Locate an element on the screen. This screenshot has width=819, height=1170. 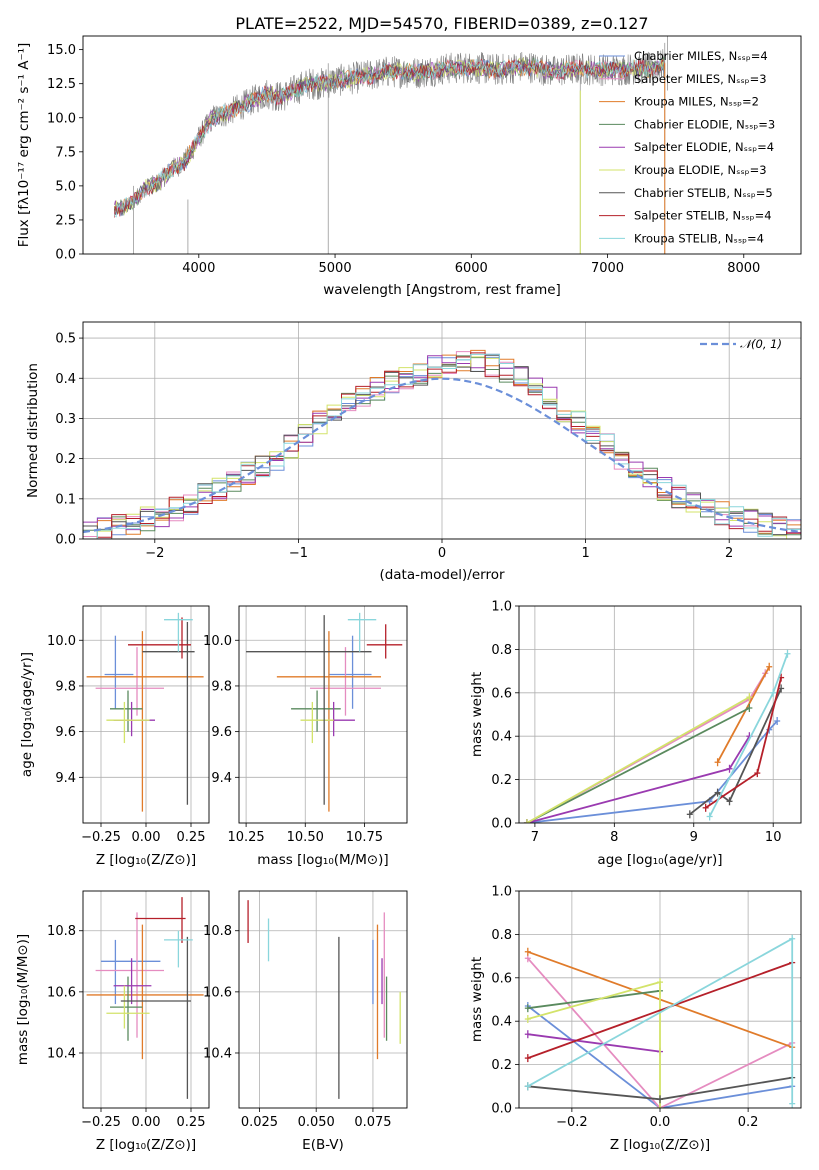
y-axis-label: age [log₁₀(age/yr)] is located at coordinates (27, 714).